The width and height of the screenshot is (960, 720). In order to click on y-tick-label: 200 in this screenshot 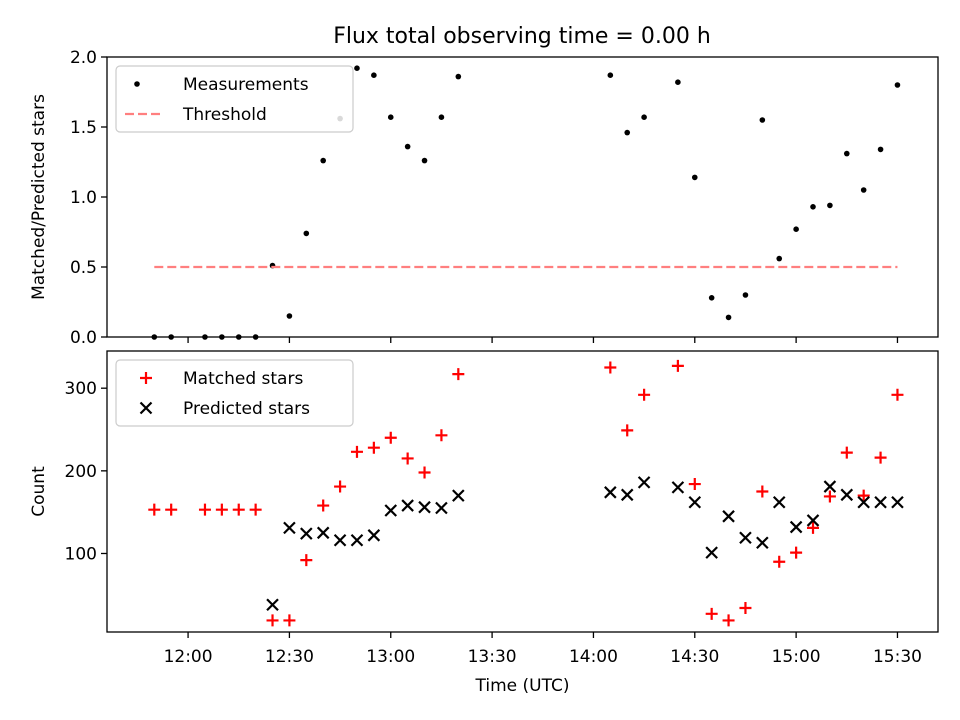, I will do `click(81, 472)`.